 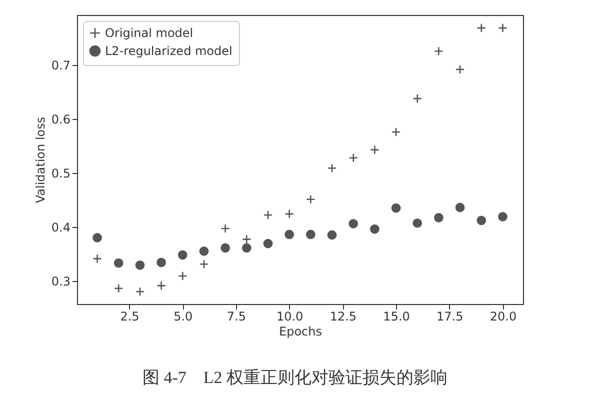 I want to click on x-tick-label: 7.5, so click(x=236, y=317).